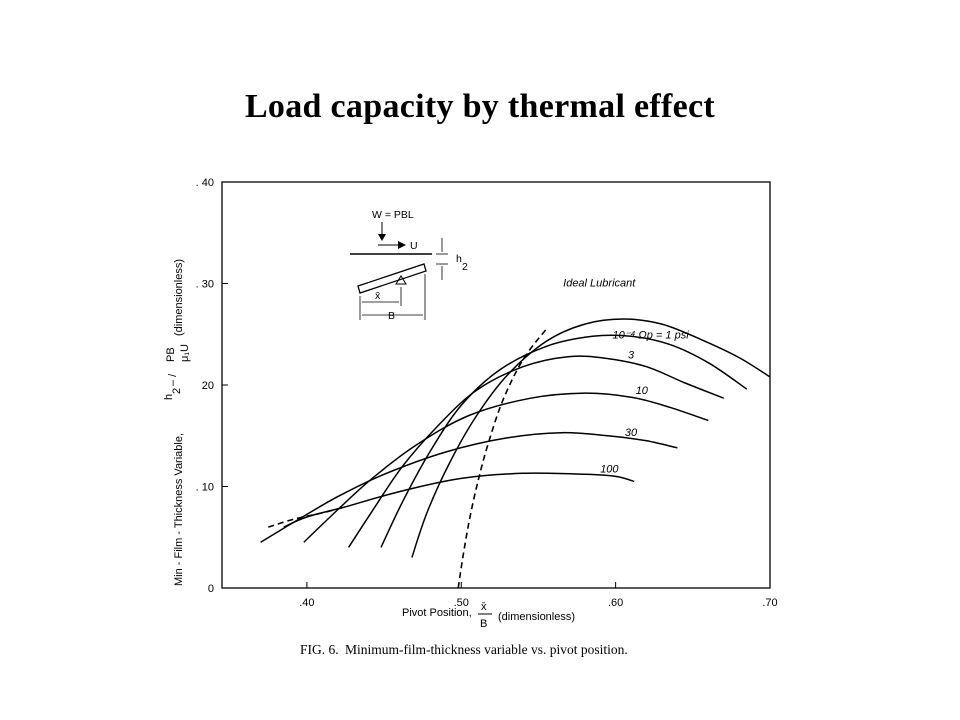 The width and height of the screenshot is (960, 720). I want to click on load-label: W = PBL, so click(393, 215).